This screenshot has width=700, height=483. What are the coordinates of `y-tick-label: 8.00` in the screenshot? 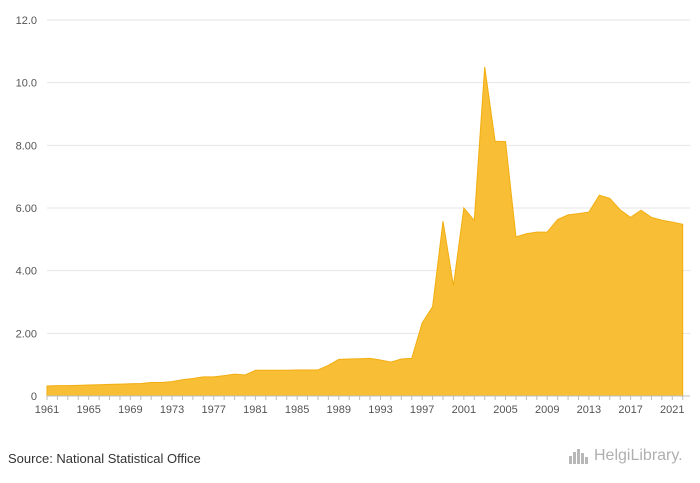 It's located at (26, 146).